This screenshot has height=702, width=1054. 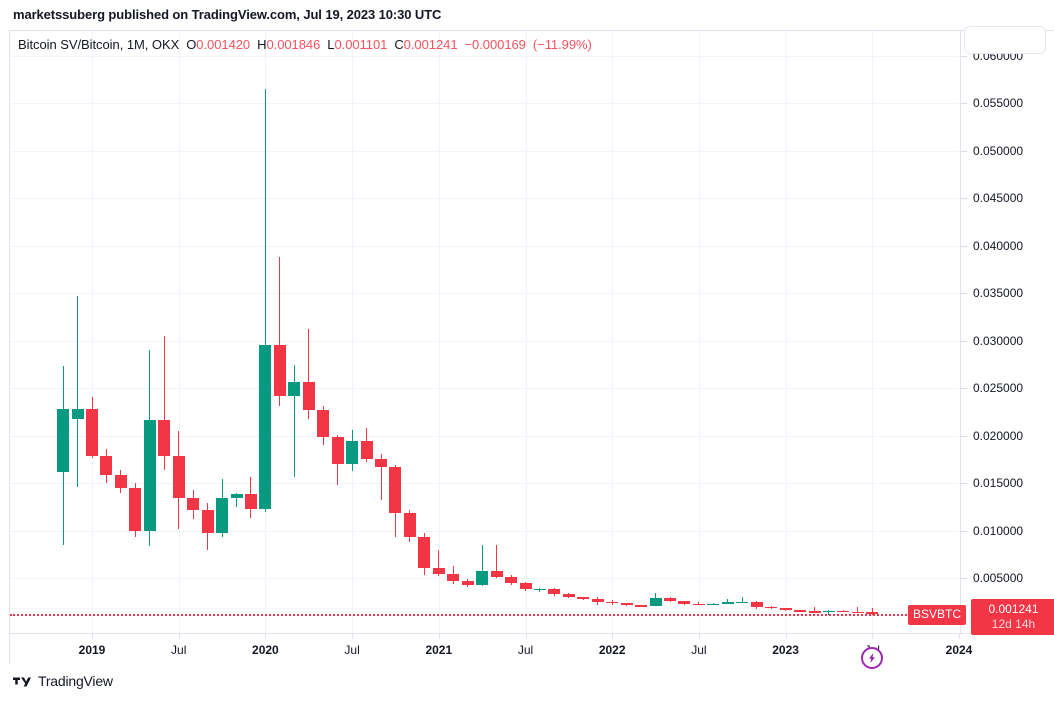 I want to click on time-tick-label: 2019, so click(x=92, y=650).